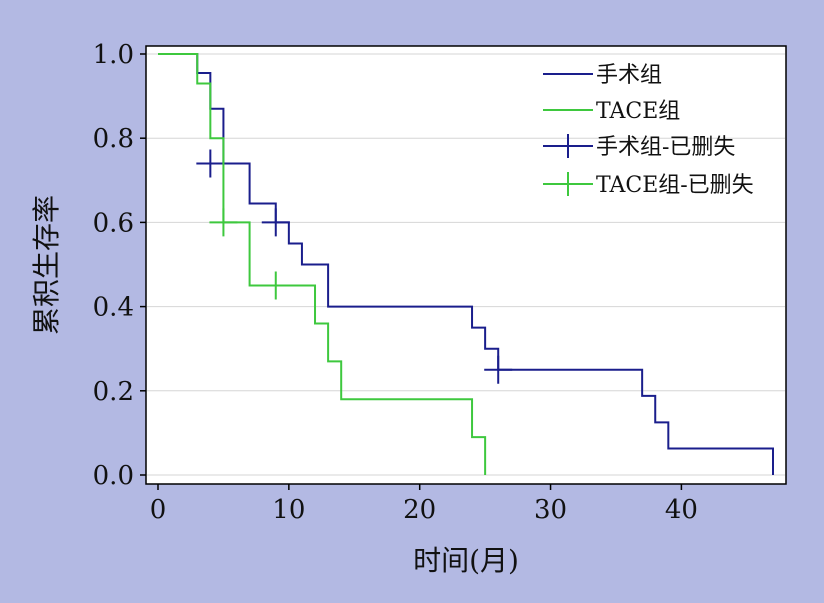 The height and width of the screenshot is (603, 824). I want to click on x-axis-label: 时间(月), so click(466, 560).